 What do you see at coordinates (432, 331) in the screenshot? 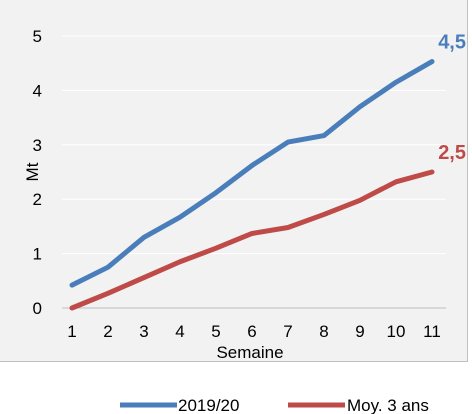
I see `x-tick-label-11: 11` at bounding box center [432, 331].